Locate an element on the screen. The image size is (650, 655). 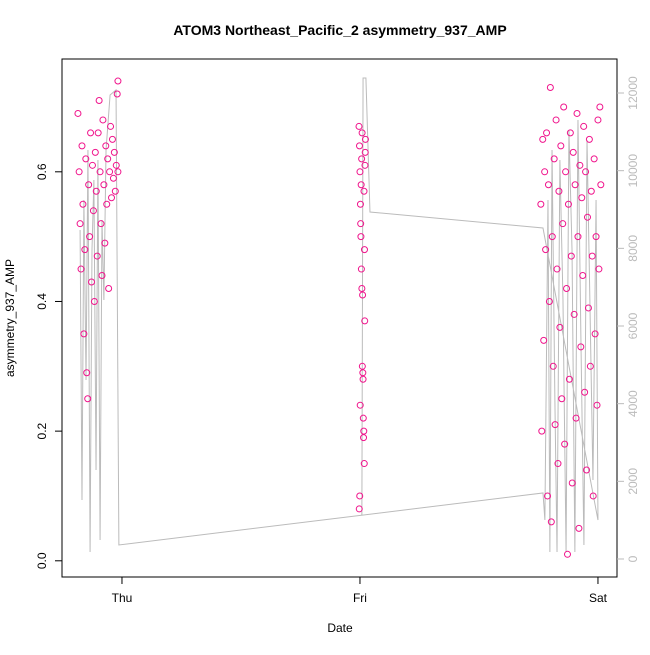
y2-tick-label: 12000 is located at coordinates (633, 93).